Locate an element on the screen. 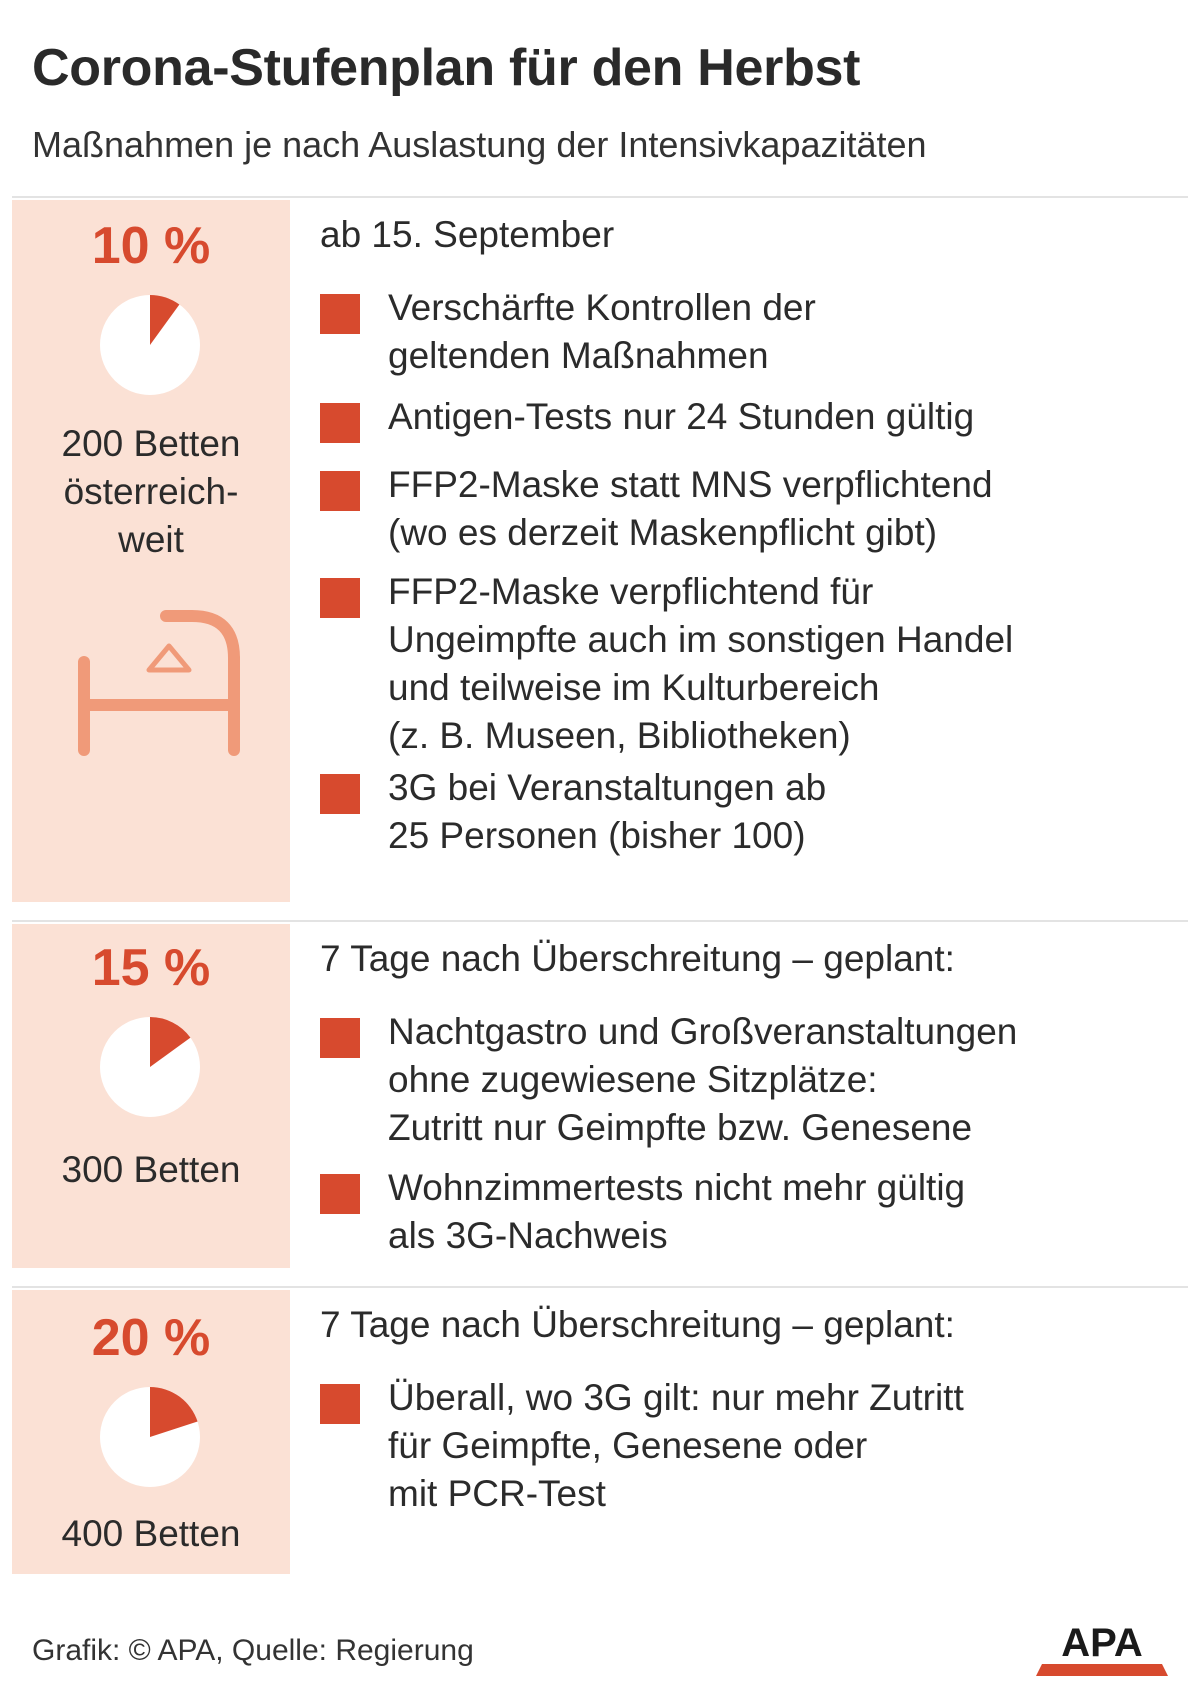 Image resolution: width=1200 pixels, height=1692 pixels. stage-panel: 15 % 300 Betten is located at coordinates (151, 1096).